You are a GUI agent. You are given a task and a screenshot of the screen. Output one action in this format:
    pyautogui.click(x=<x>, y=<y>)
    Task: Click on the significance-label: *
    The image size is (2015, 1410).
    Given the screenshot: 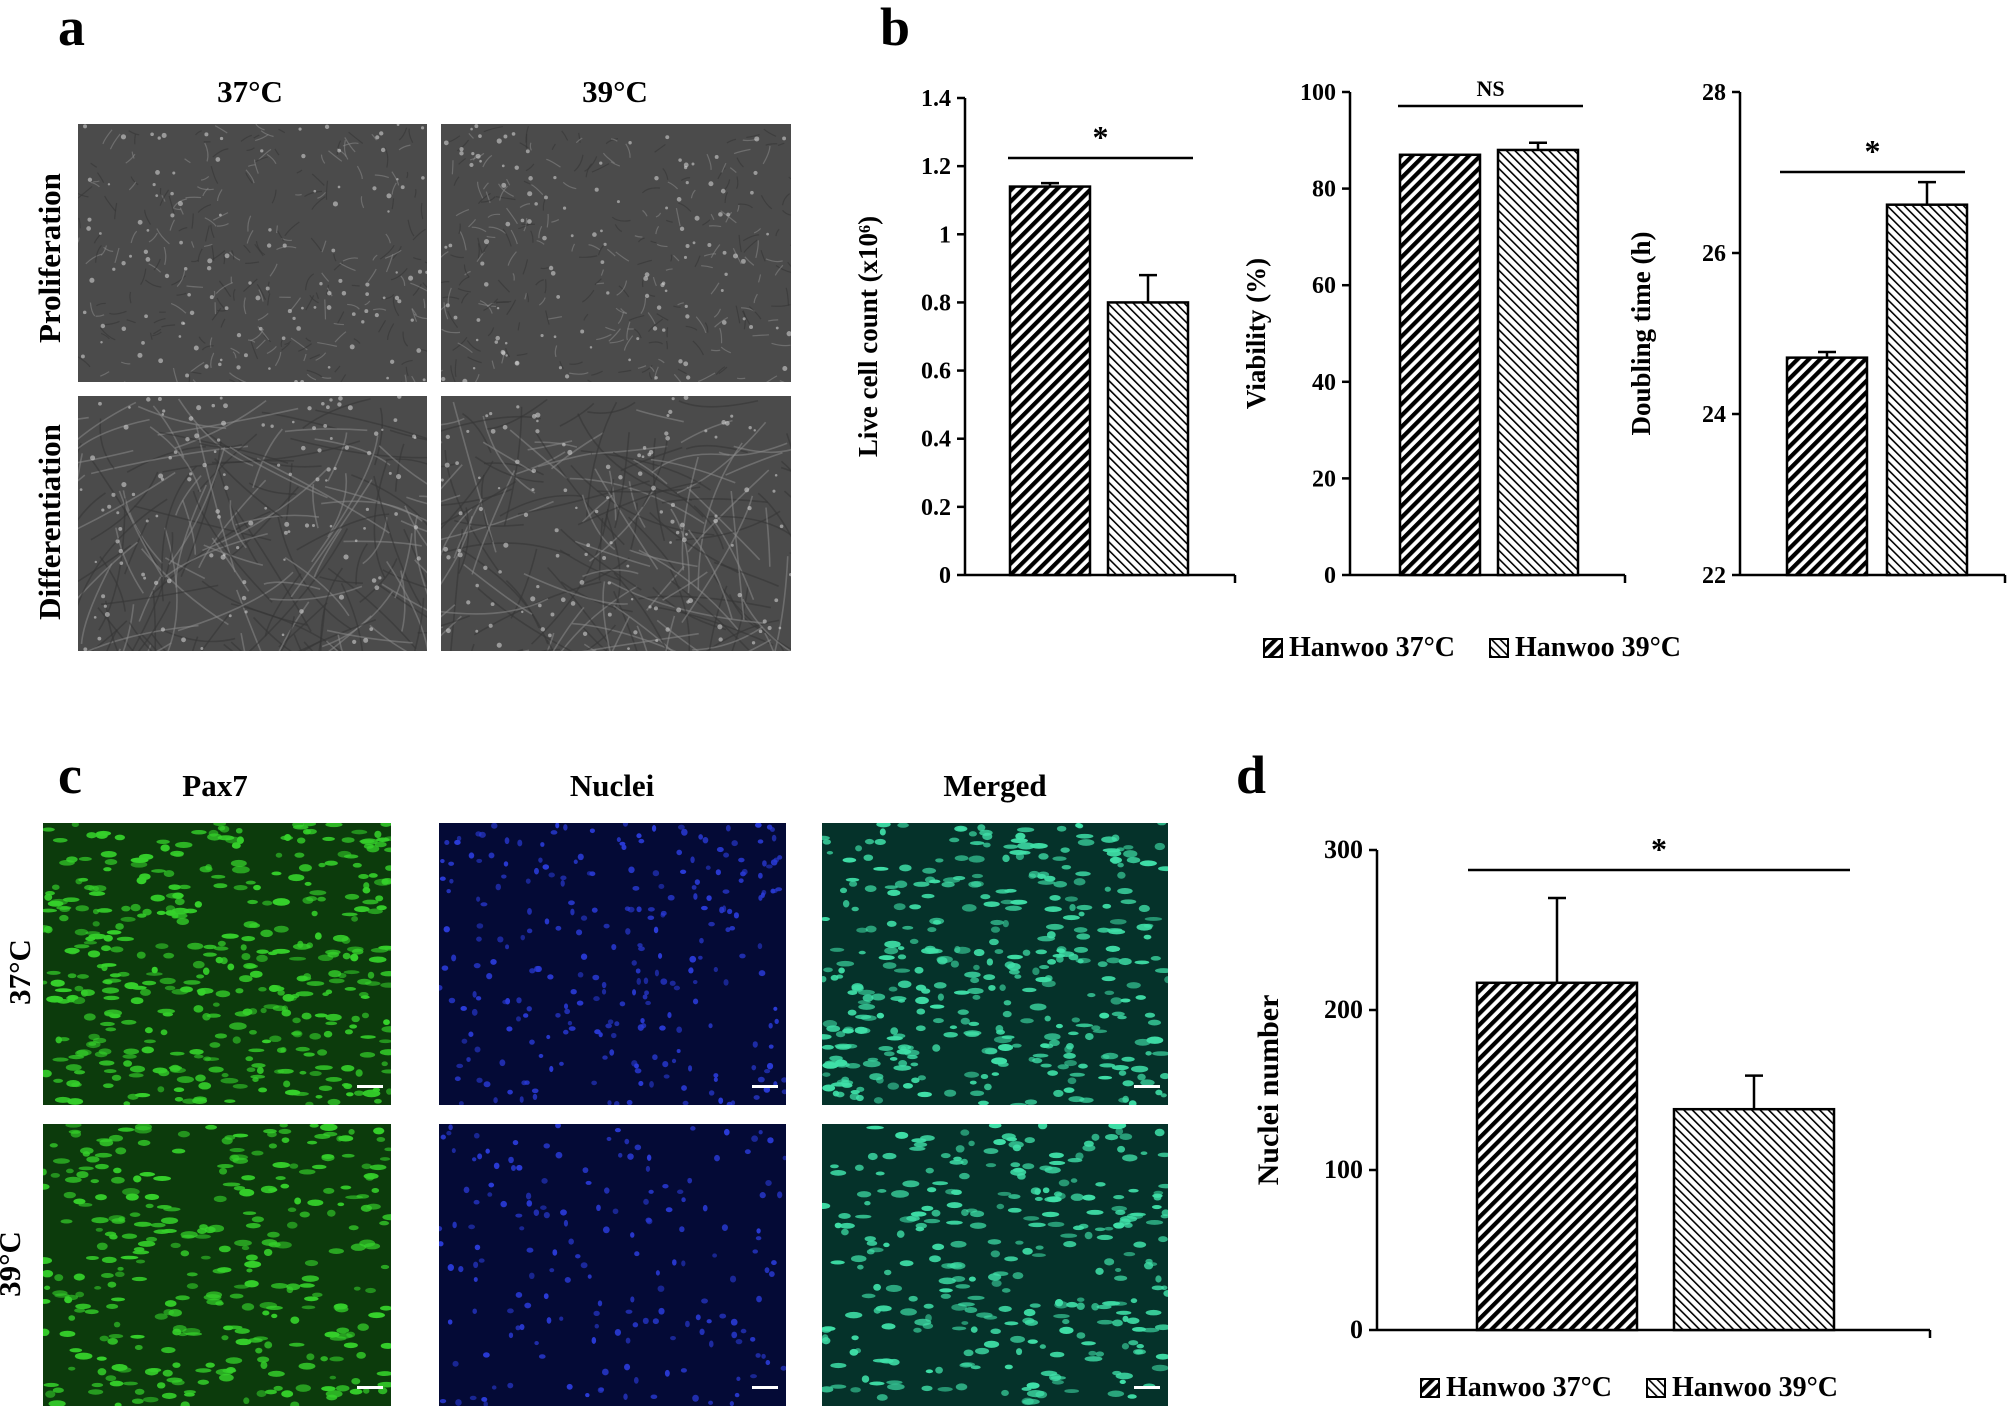 What is the action you would take?
    pyautogui.click(x=1873, y=151)
    